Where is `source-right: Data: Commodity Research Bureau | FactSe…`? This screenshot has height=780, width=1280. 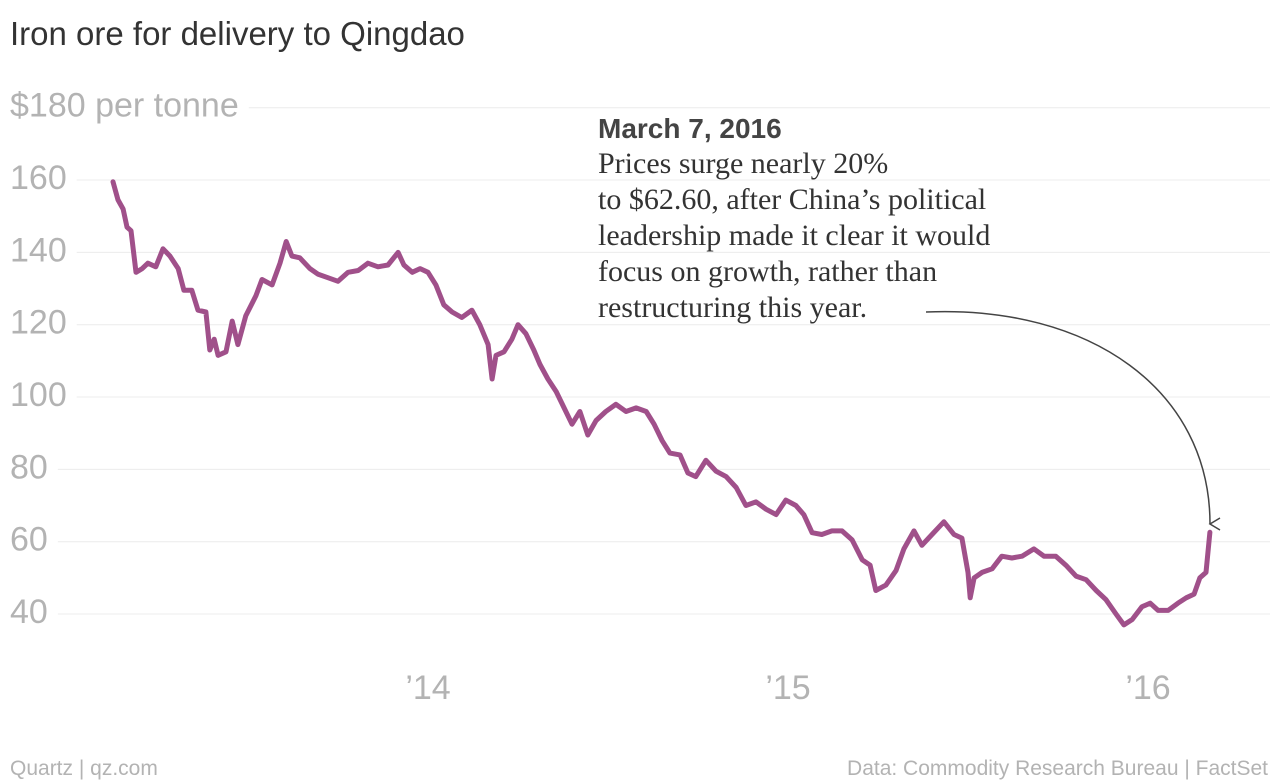
source-right: Data: Commodity Research Bureau | FactSe… is located at coordinates (1057, 768).